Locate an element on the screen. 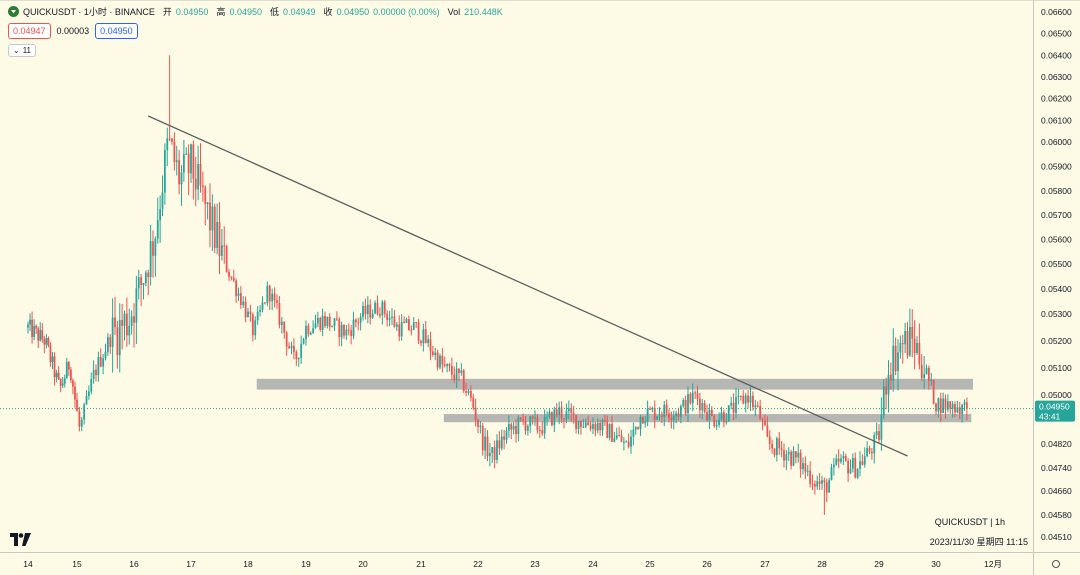  date-axis-label: 14 is located at coordinates (28, 564).